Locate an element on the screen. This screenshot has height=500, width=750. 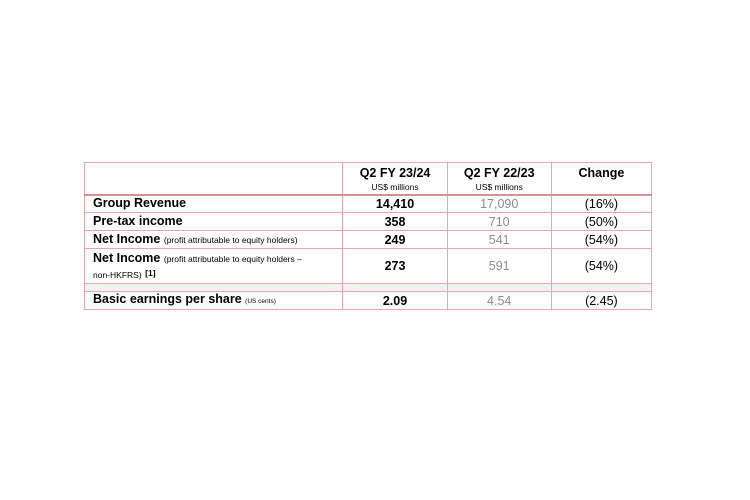
header-empty-cell is located at coordinates (213, 179).